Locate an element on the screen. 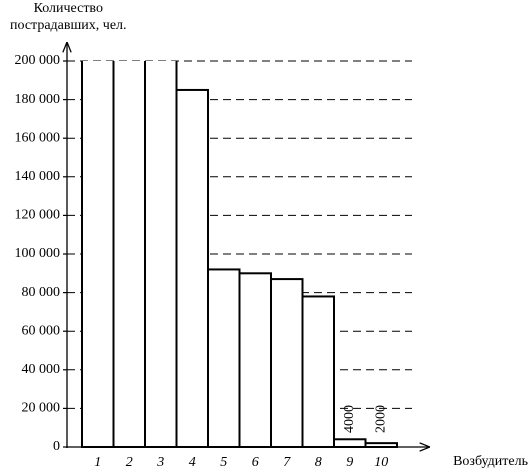  y-tick-label: 100 000 is located at coordinates (38, 253).